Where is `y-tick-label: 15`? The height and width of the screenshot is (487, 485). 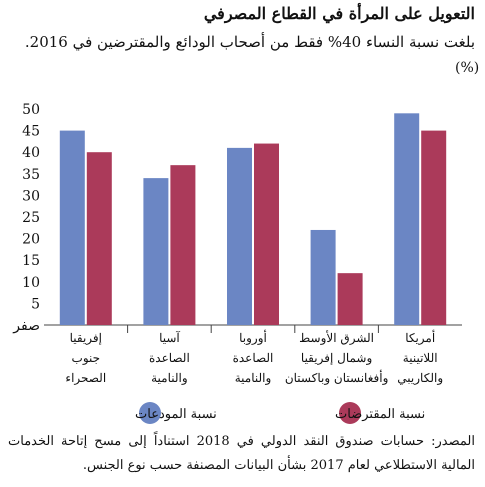 y-tick-label: 15 is located at coordinates (31, 261).